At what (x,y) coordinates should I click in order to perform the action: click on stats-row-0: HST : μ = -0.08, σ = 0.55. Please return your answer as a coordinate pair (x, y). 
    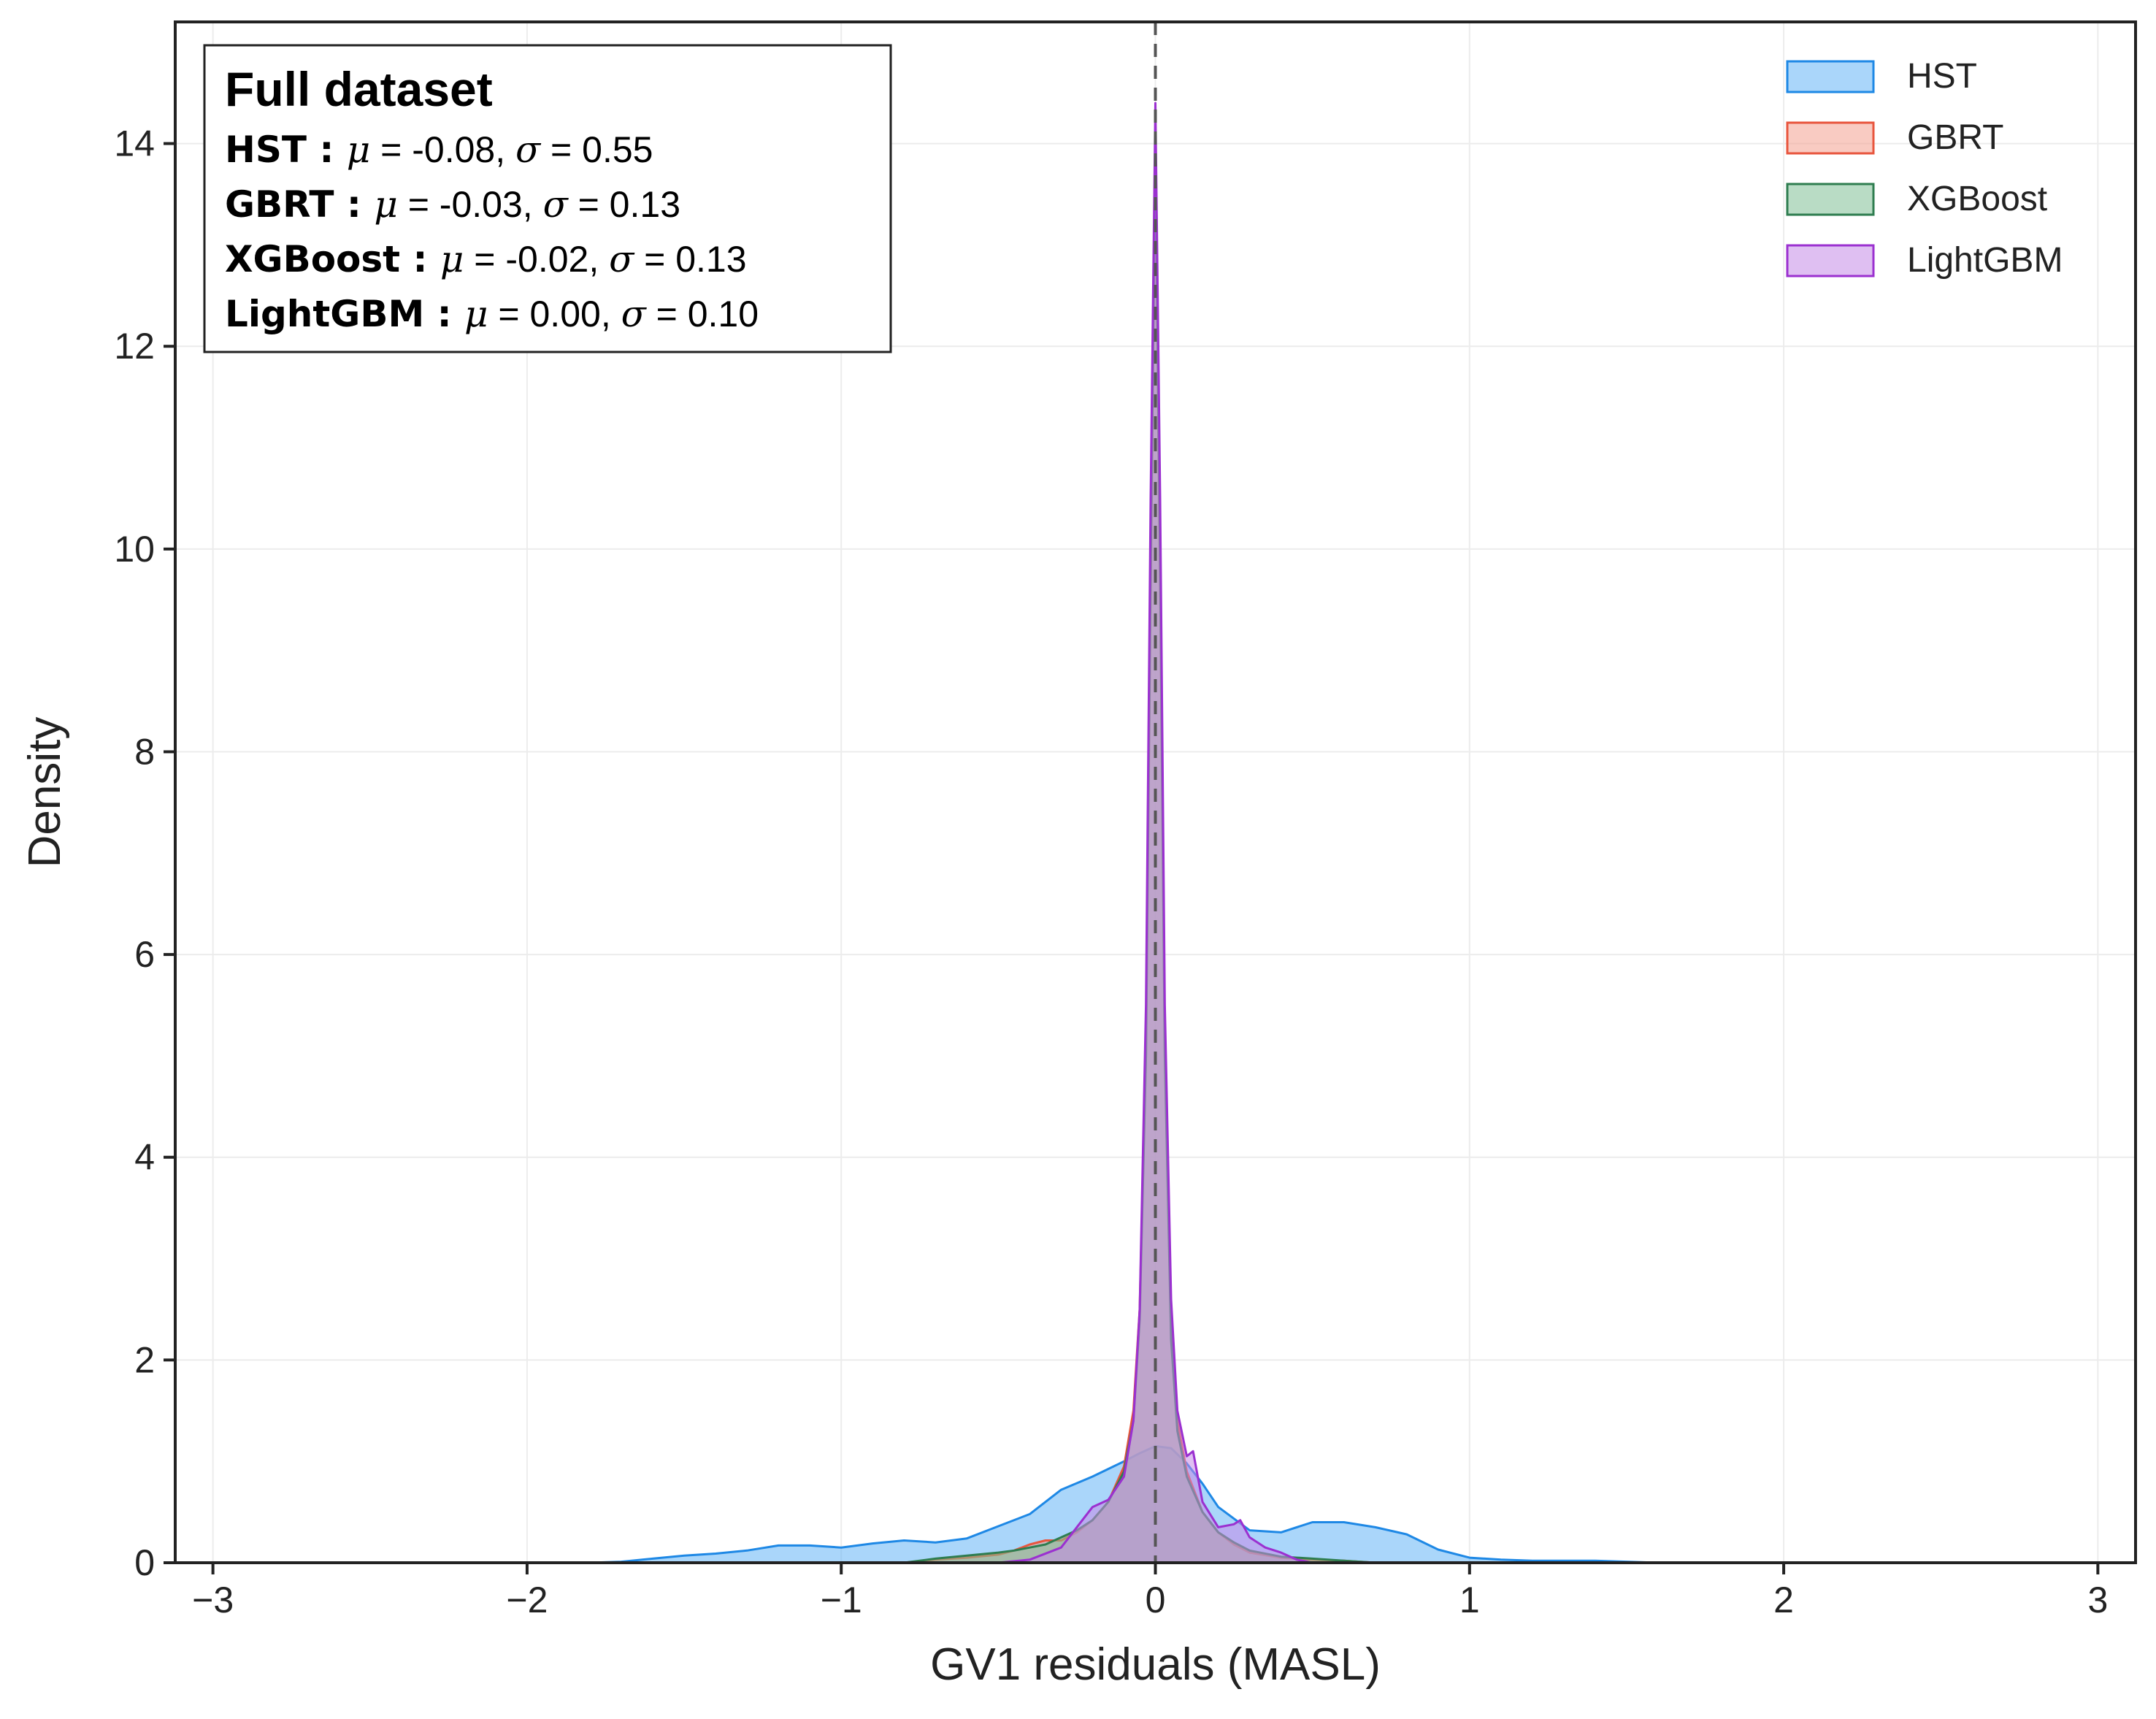
    Looking at the image, I should click on (439, 150).